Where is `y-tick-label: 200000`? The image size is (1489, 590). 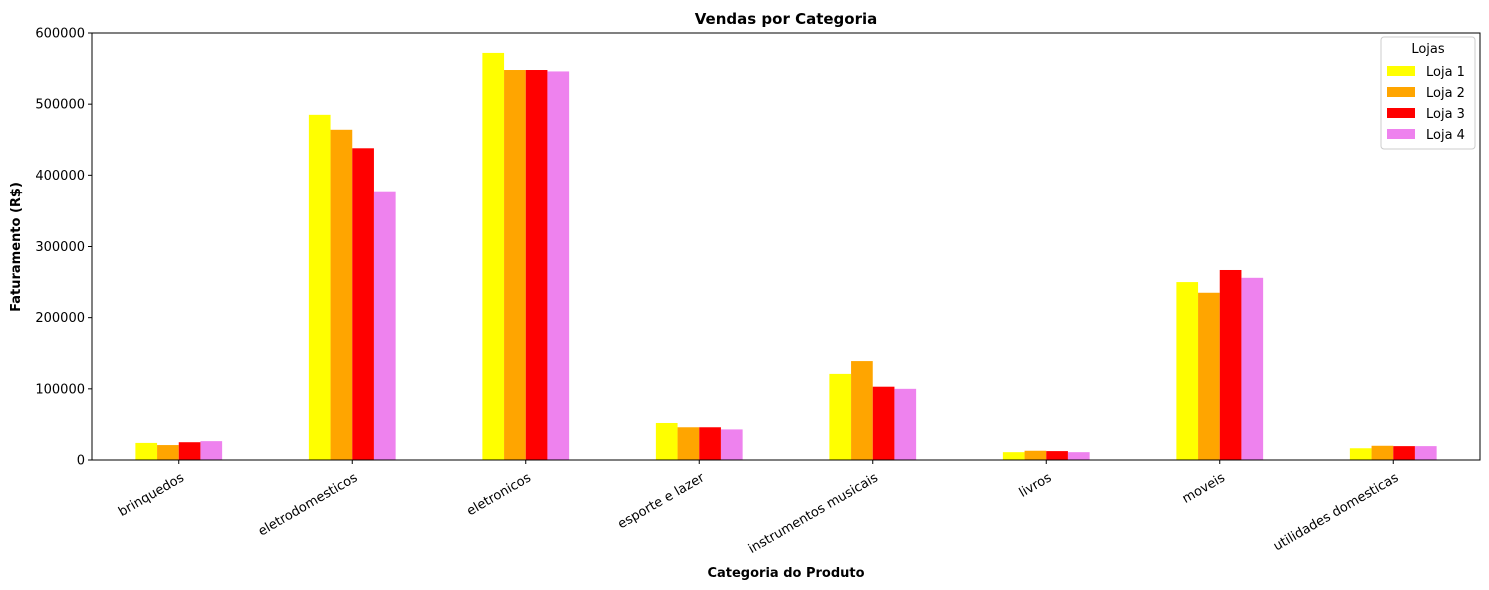
y-tick-label: 200000 is located at coordinates (60, 318).